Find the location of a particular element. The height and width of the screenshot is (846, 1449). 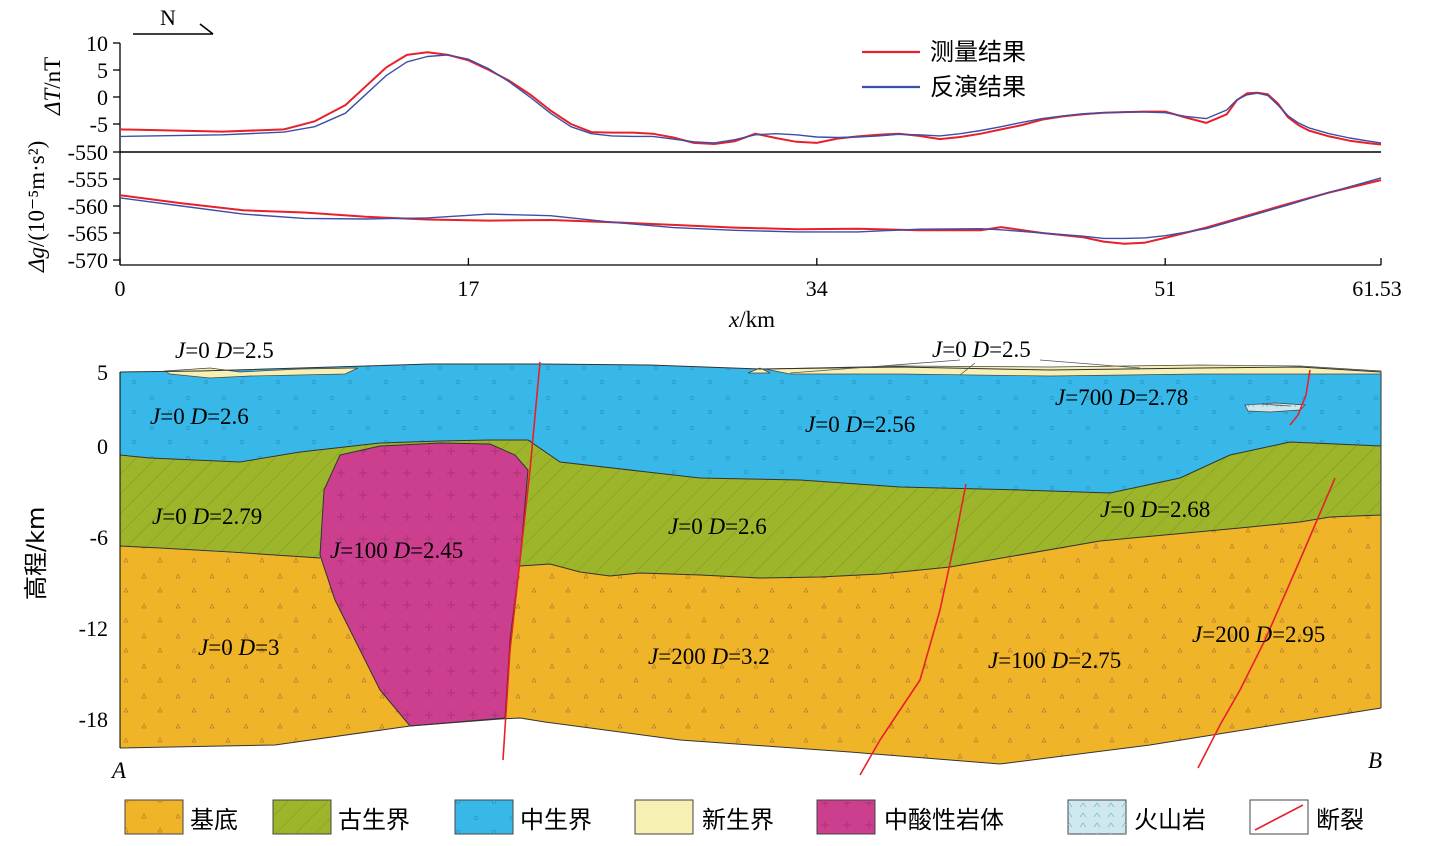

grav-y-axis-title: Δg/(10⁻⁵m·s²) is located at coordinates (36, 207).